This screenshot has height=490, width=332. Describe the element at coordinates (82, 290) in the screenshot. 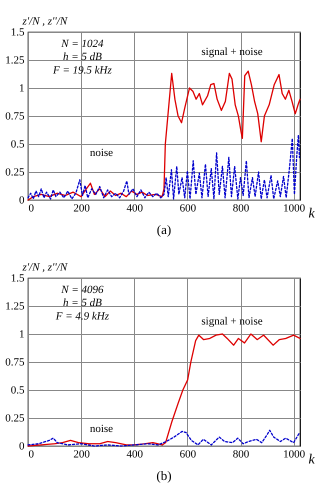

I see `annotation: N = 4096` at that location.